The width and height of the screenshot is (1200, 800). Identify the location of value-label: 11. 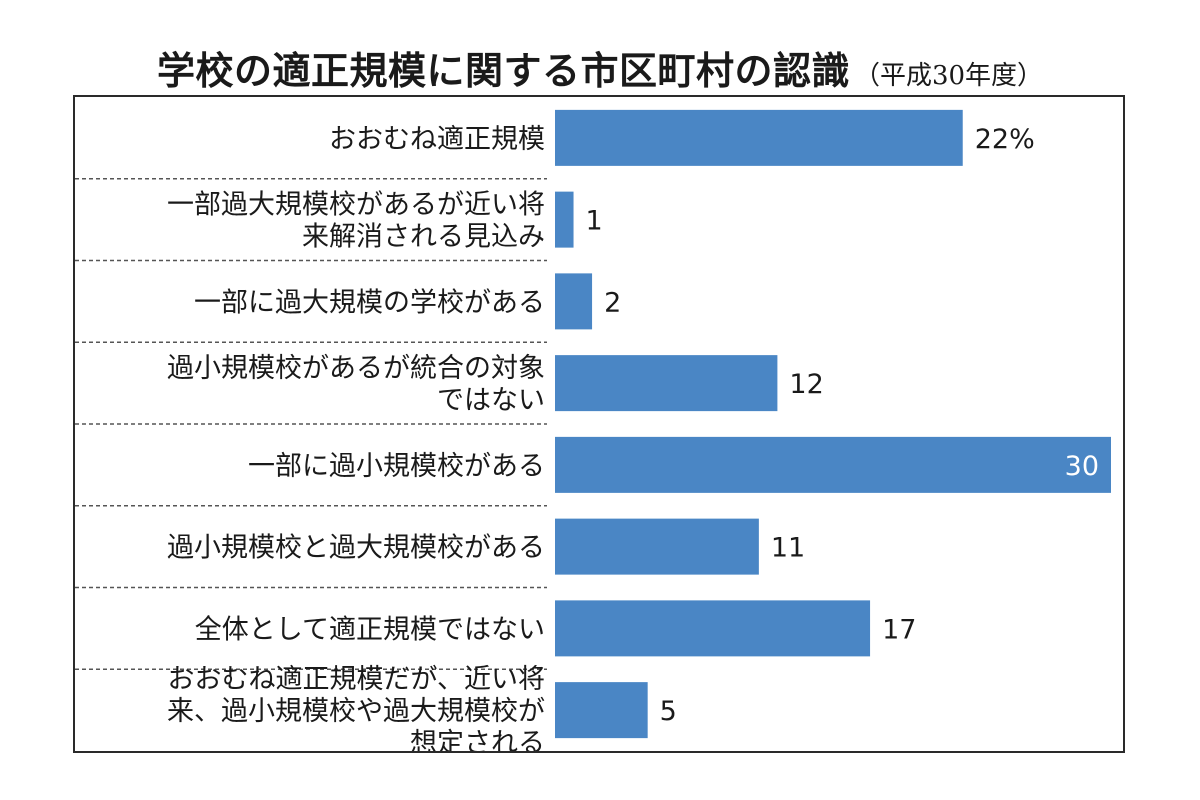
(788, 548).